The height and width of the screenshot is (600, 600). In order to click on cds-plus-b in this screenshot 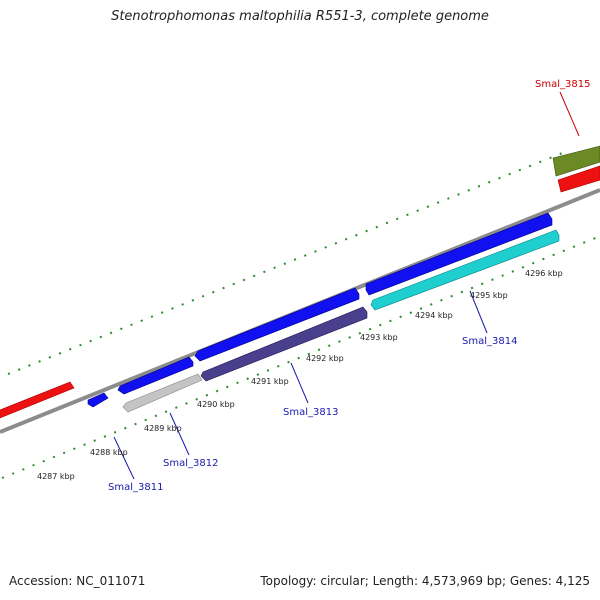, I will do `click(277, 324)`.